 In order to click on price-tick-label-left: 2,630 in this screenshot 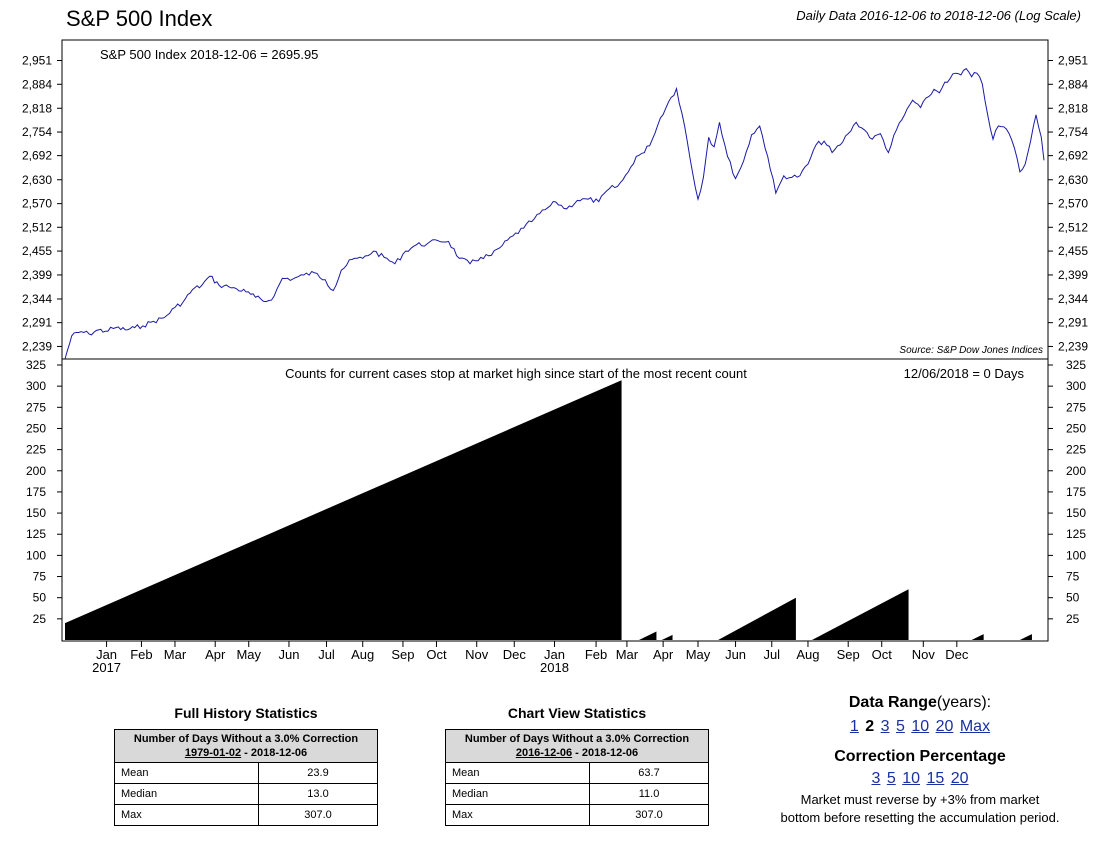, I will do `click(37, 180)`.